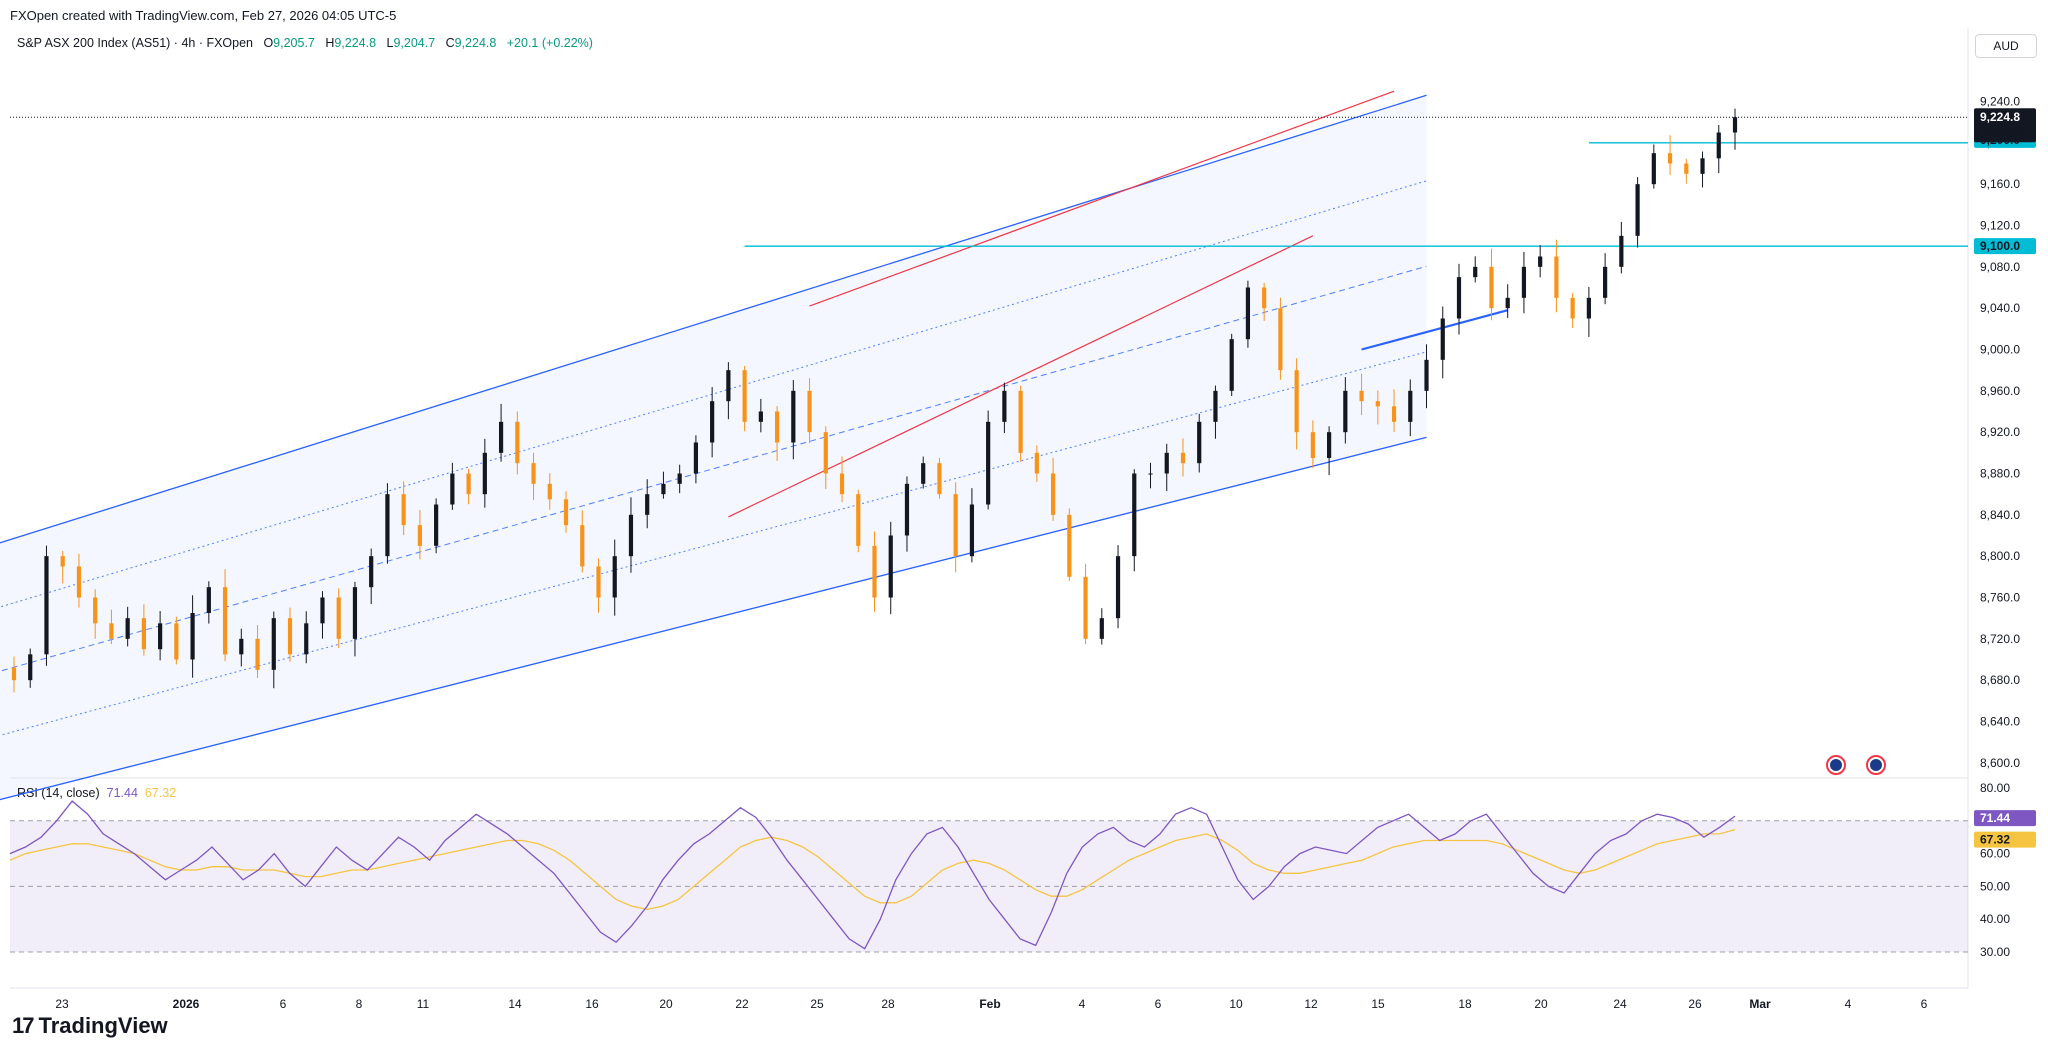  Describe the element at coordinates (2000, 515) in the screenshot. I see `price-tick-label: 8,840.0` at that location.